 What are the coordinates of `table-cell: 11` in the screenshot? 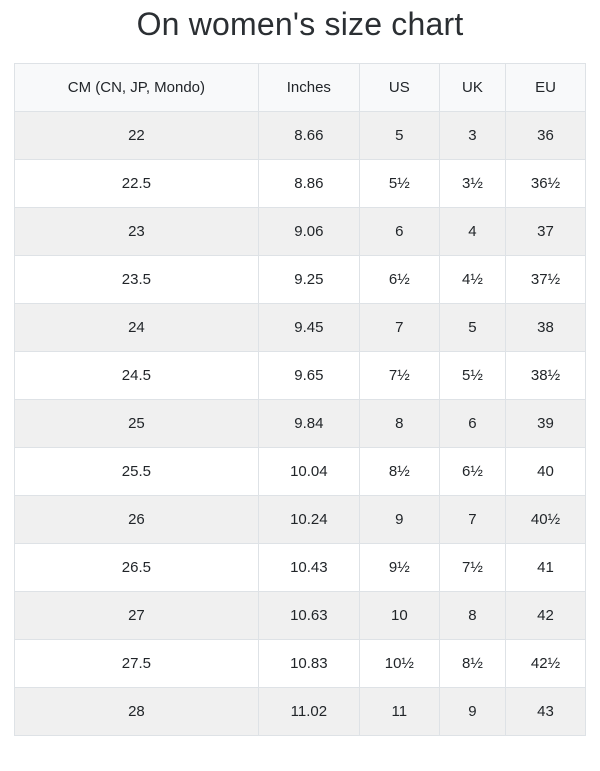 It's located at (399, 712).